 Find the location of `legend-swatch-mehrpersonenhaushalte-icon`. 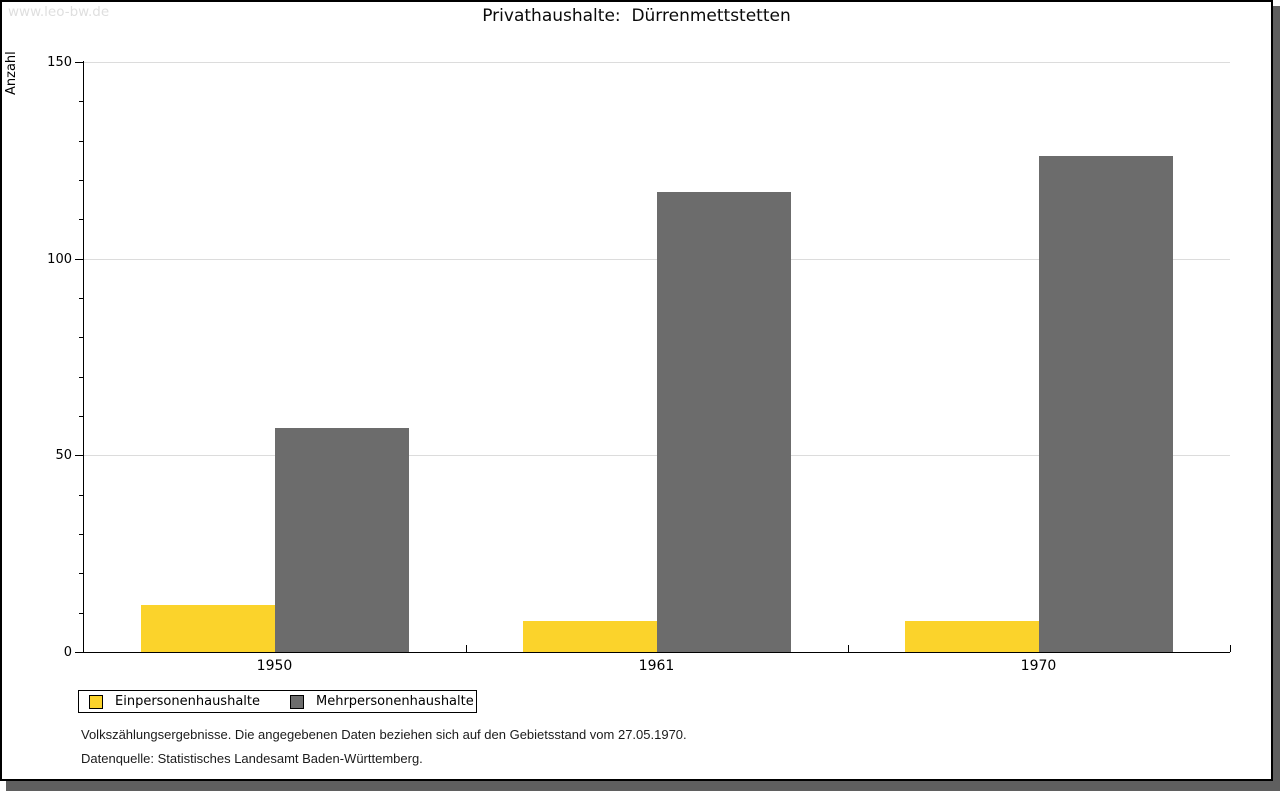

legend-swatch-mehrpersonenhaushalte-icon is located at coordinates (297, 701).